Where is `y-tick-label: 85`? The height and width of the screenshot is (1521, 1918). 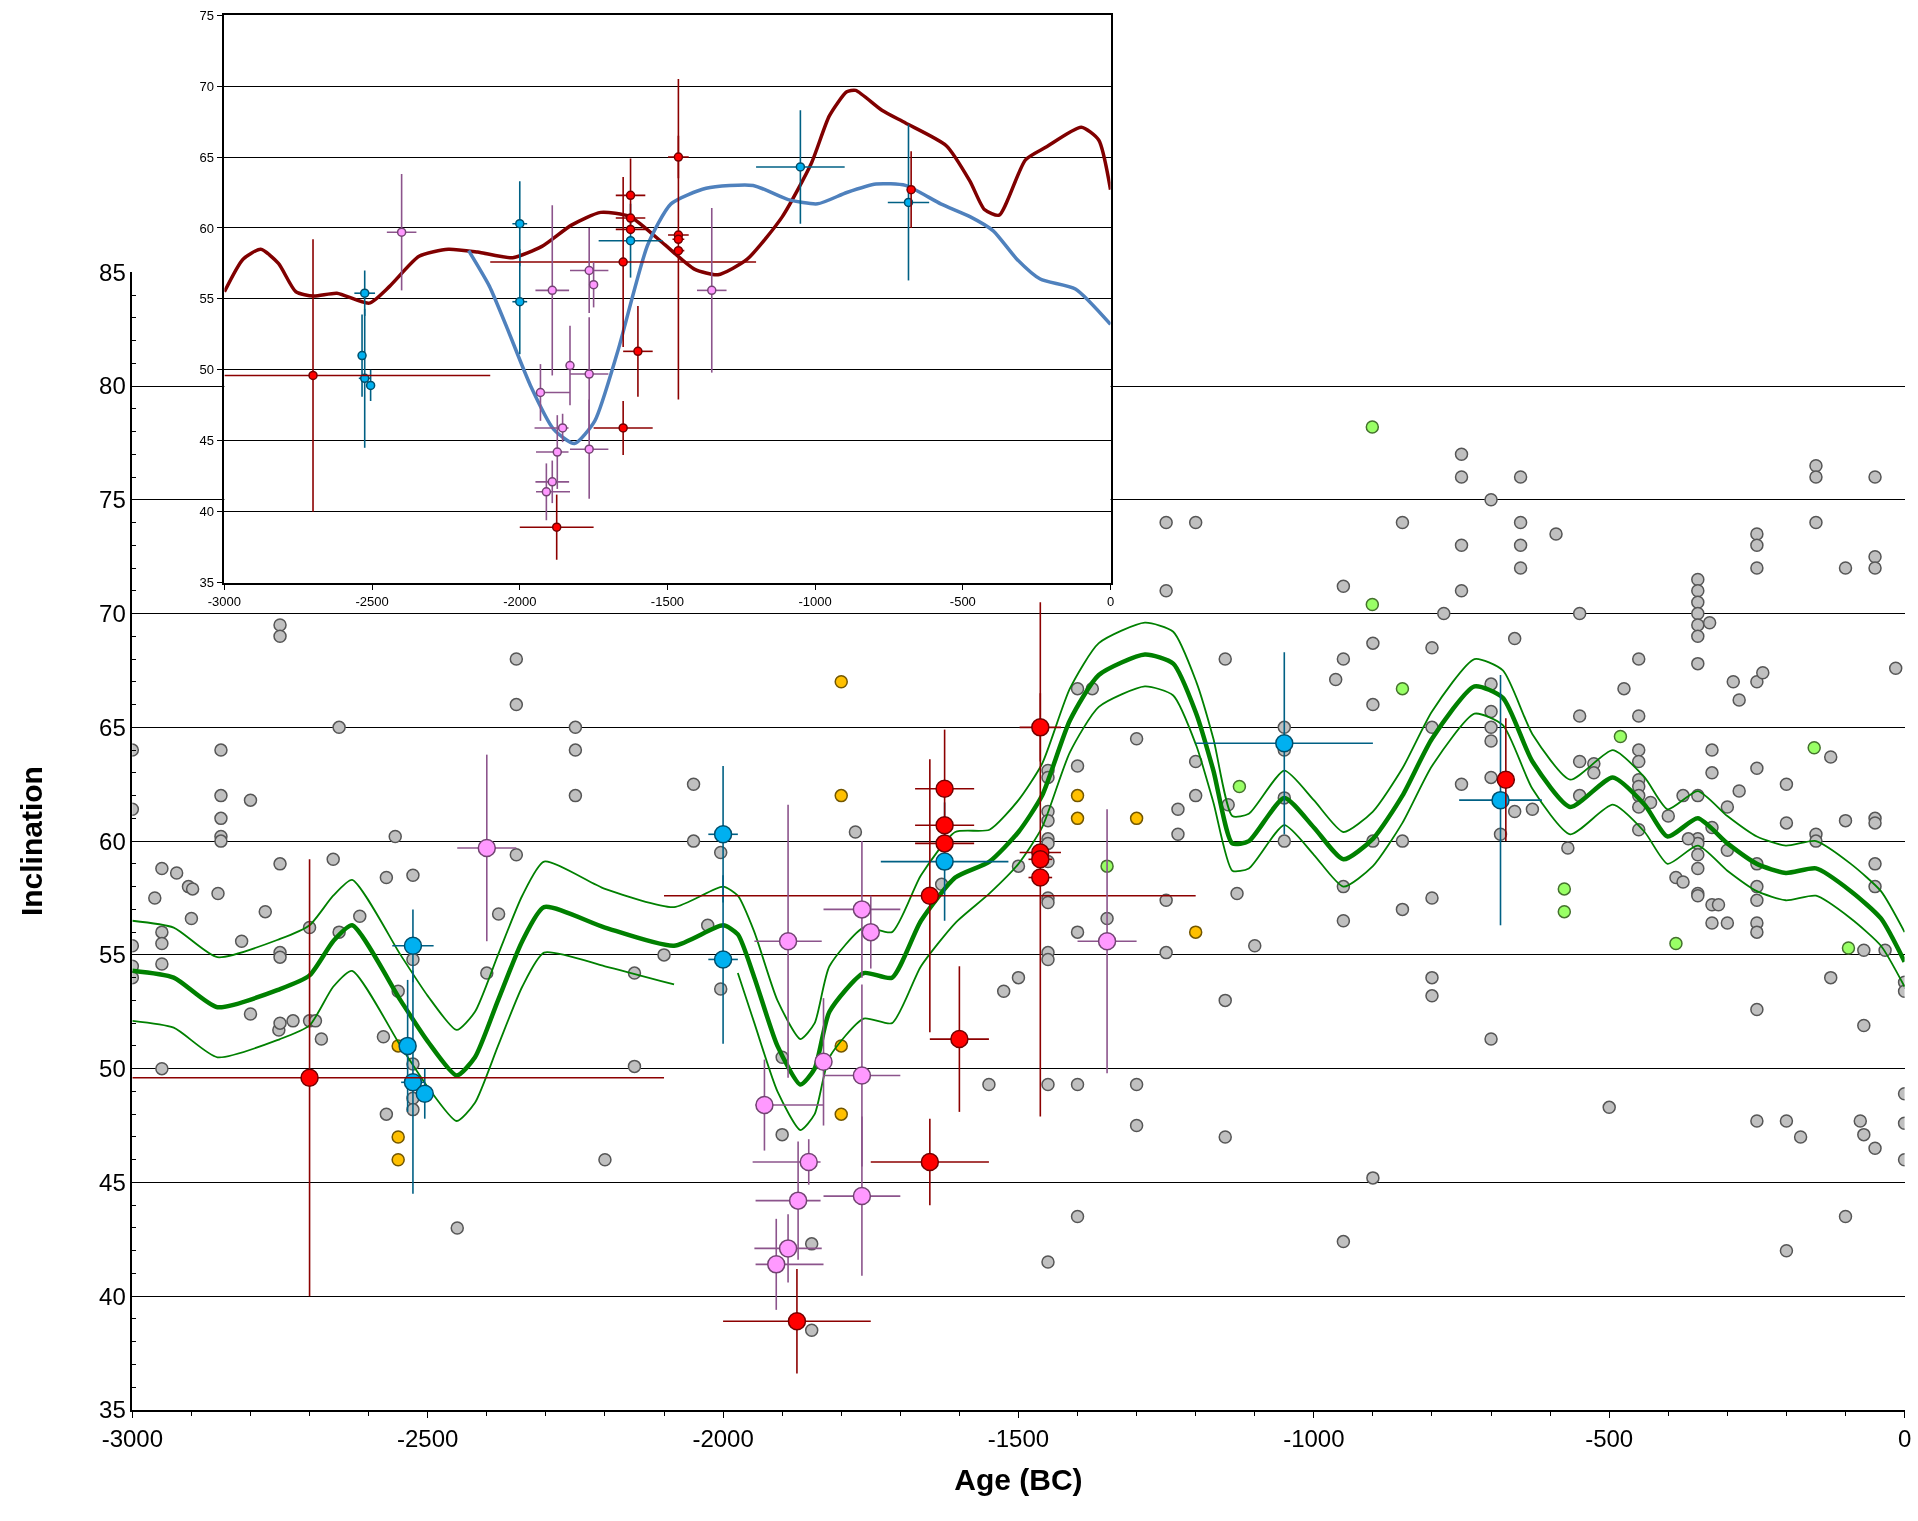
y-tick-label: 85 is located at coordinates (112, 272).